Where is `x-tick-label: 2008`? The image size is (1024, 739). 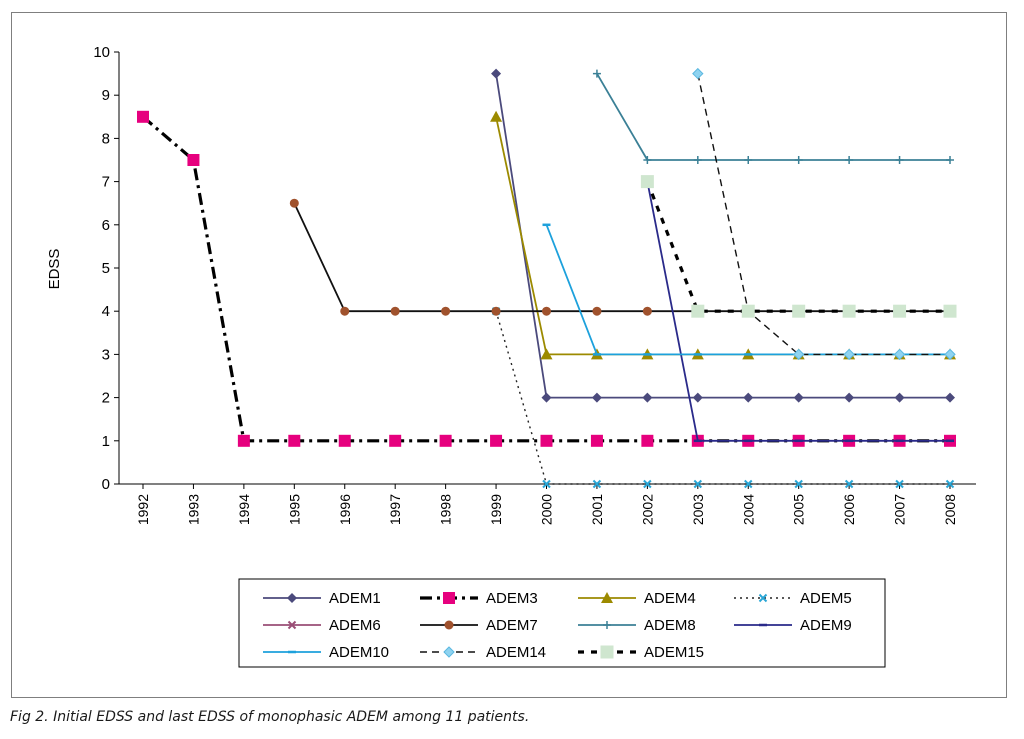
x-tick-label: 2008 is located at coordinates (950, 509).